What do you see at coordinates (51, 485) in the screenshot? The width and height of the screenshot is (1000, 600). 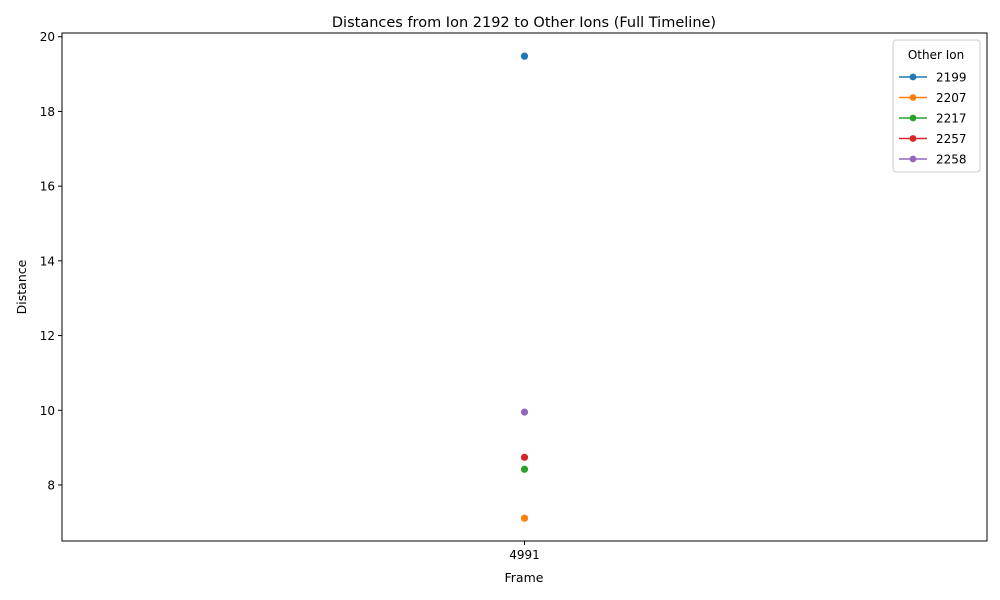 I see `y-tick-label: 8` at bounding box center [51, 485].